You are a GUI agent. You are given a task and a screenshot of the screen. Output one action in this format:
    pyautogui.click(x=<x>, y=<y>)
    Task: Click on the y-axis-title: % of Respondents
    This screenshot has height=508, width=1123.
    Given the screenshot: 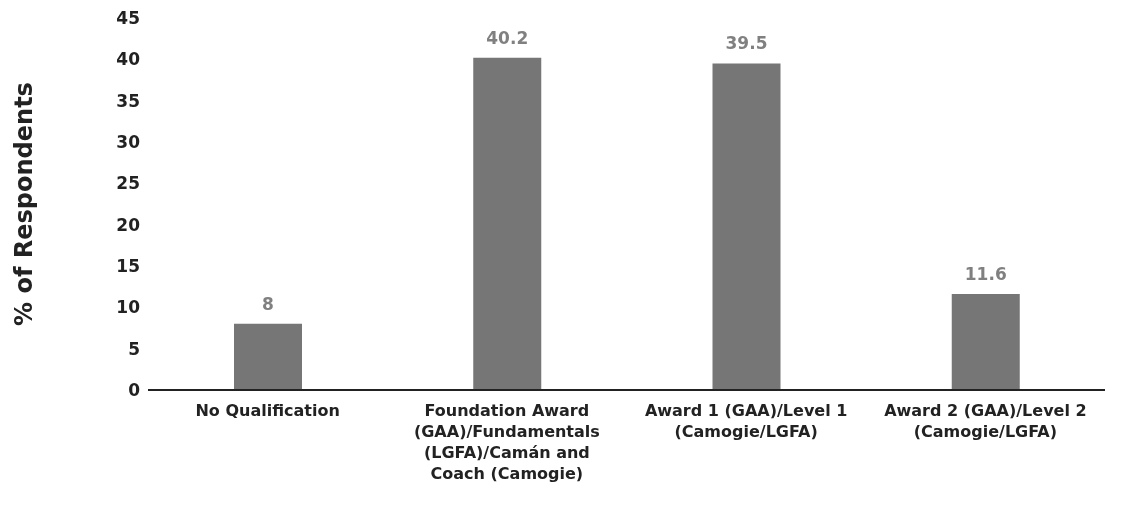 What is the action you would take?
    pyautogui.click(x=23, y=204)
    